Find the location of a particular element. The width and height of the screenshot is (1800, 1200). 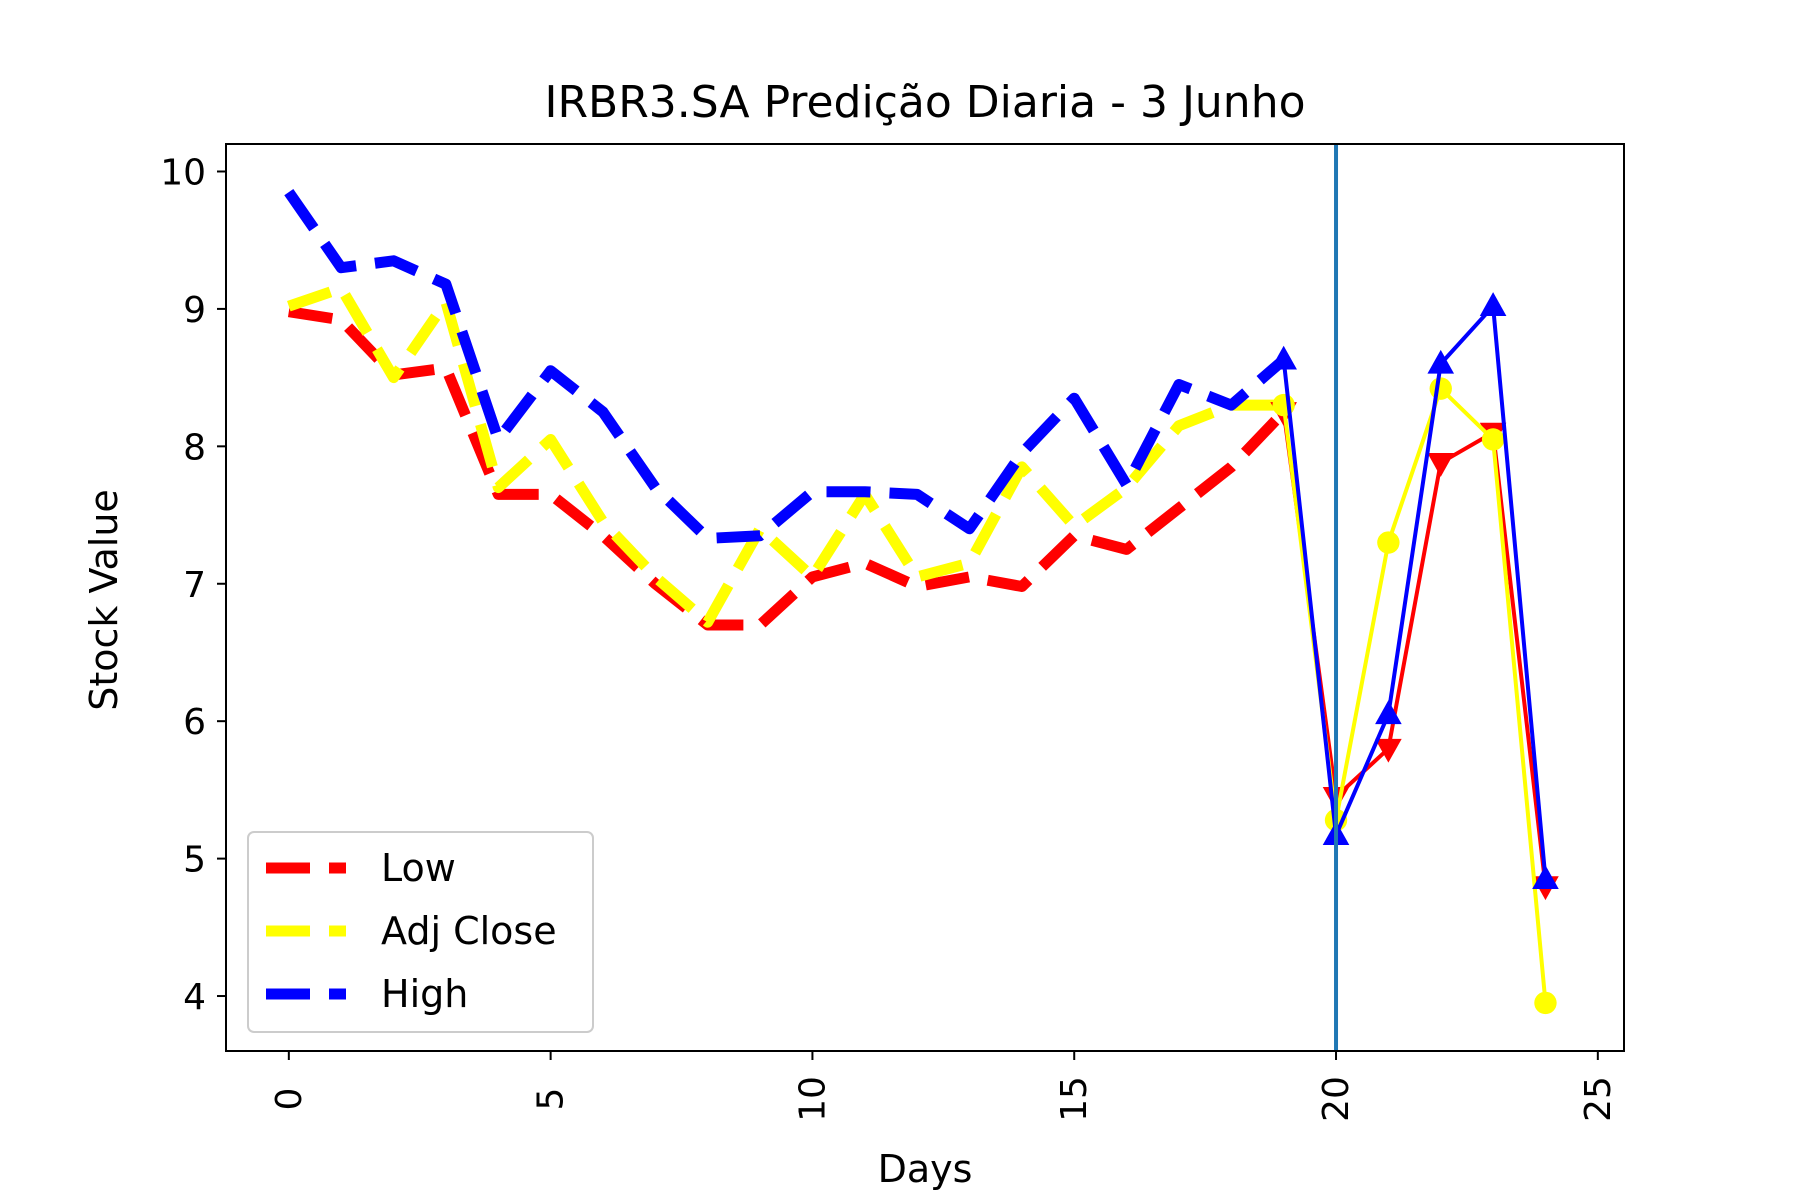

y-tick-label: 4 is located at coordinates (194, 997).